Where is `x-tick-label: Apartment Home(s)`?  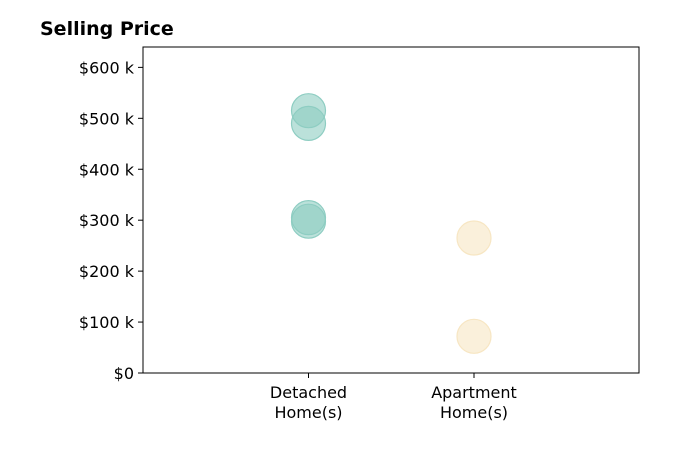 x-tick-label: Apartment Home(s) is located at coordinates (474, 402).